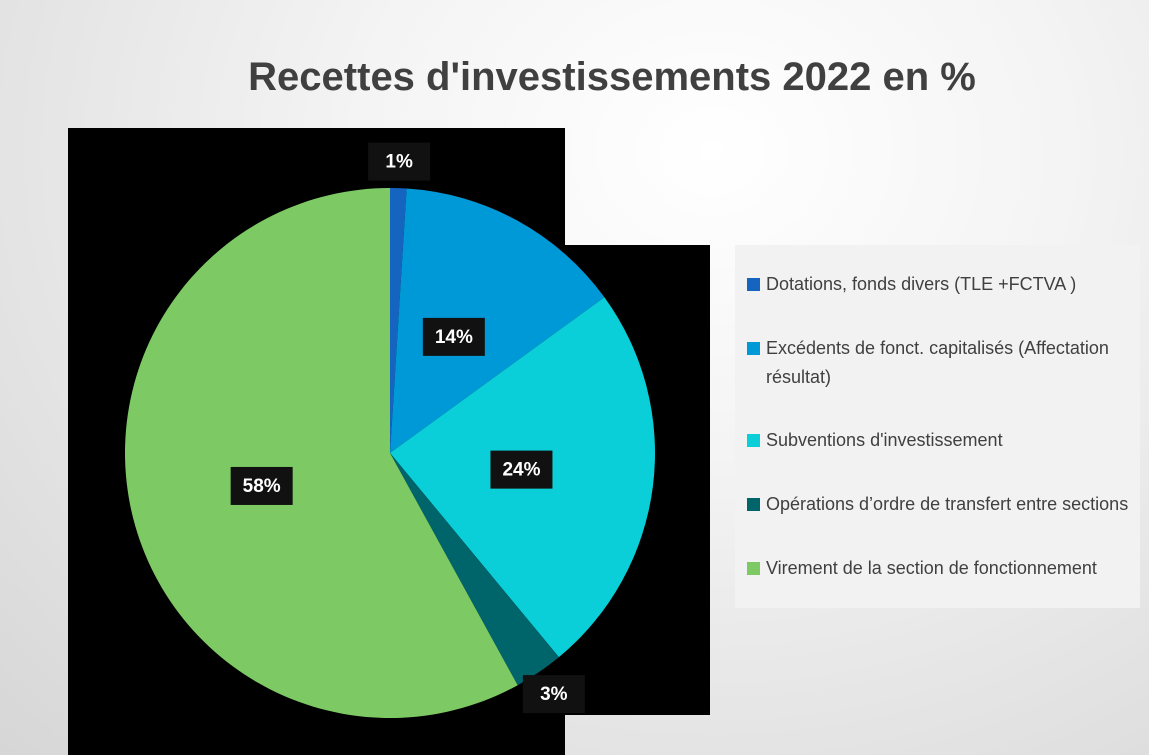  What do you see at coordinates (612, 77) in the screenshot?
I see `chart-title: Recettes d'investissements 2022 en %` at bounding box center [612, 77].